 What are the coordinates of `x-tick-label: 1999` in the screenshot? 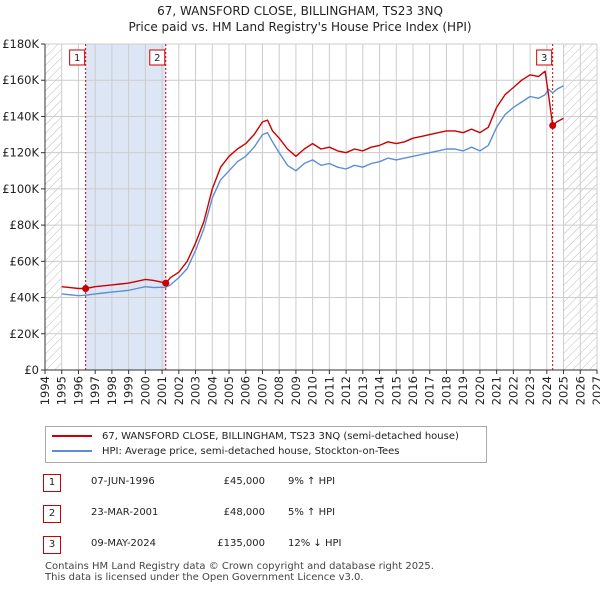 It's located at (129, 390).